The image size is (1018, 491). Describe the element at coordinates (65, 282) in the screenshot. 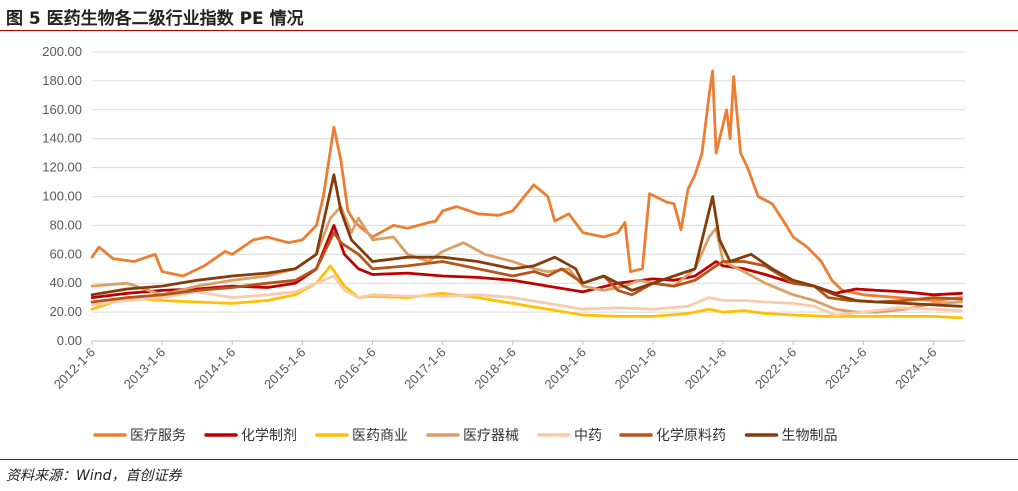

I see `y-tick-label: 40.00` at that location.